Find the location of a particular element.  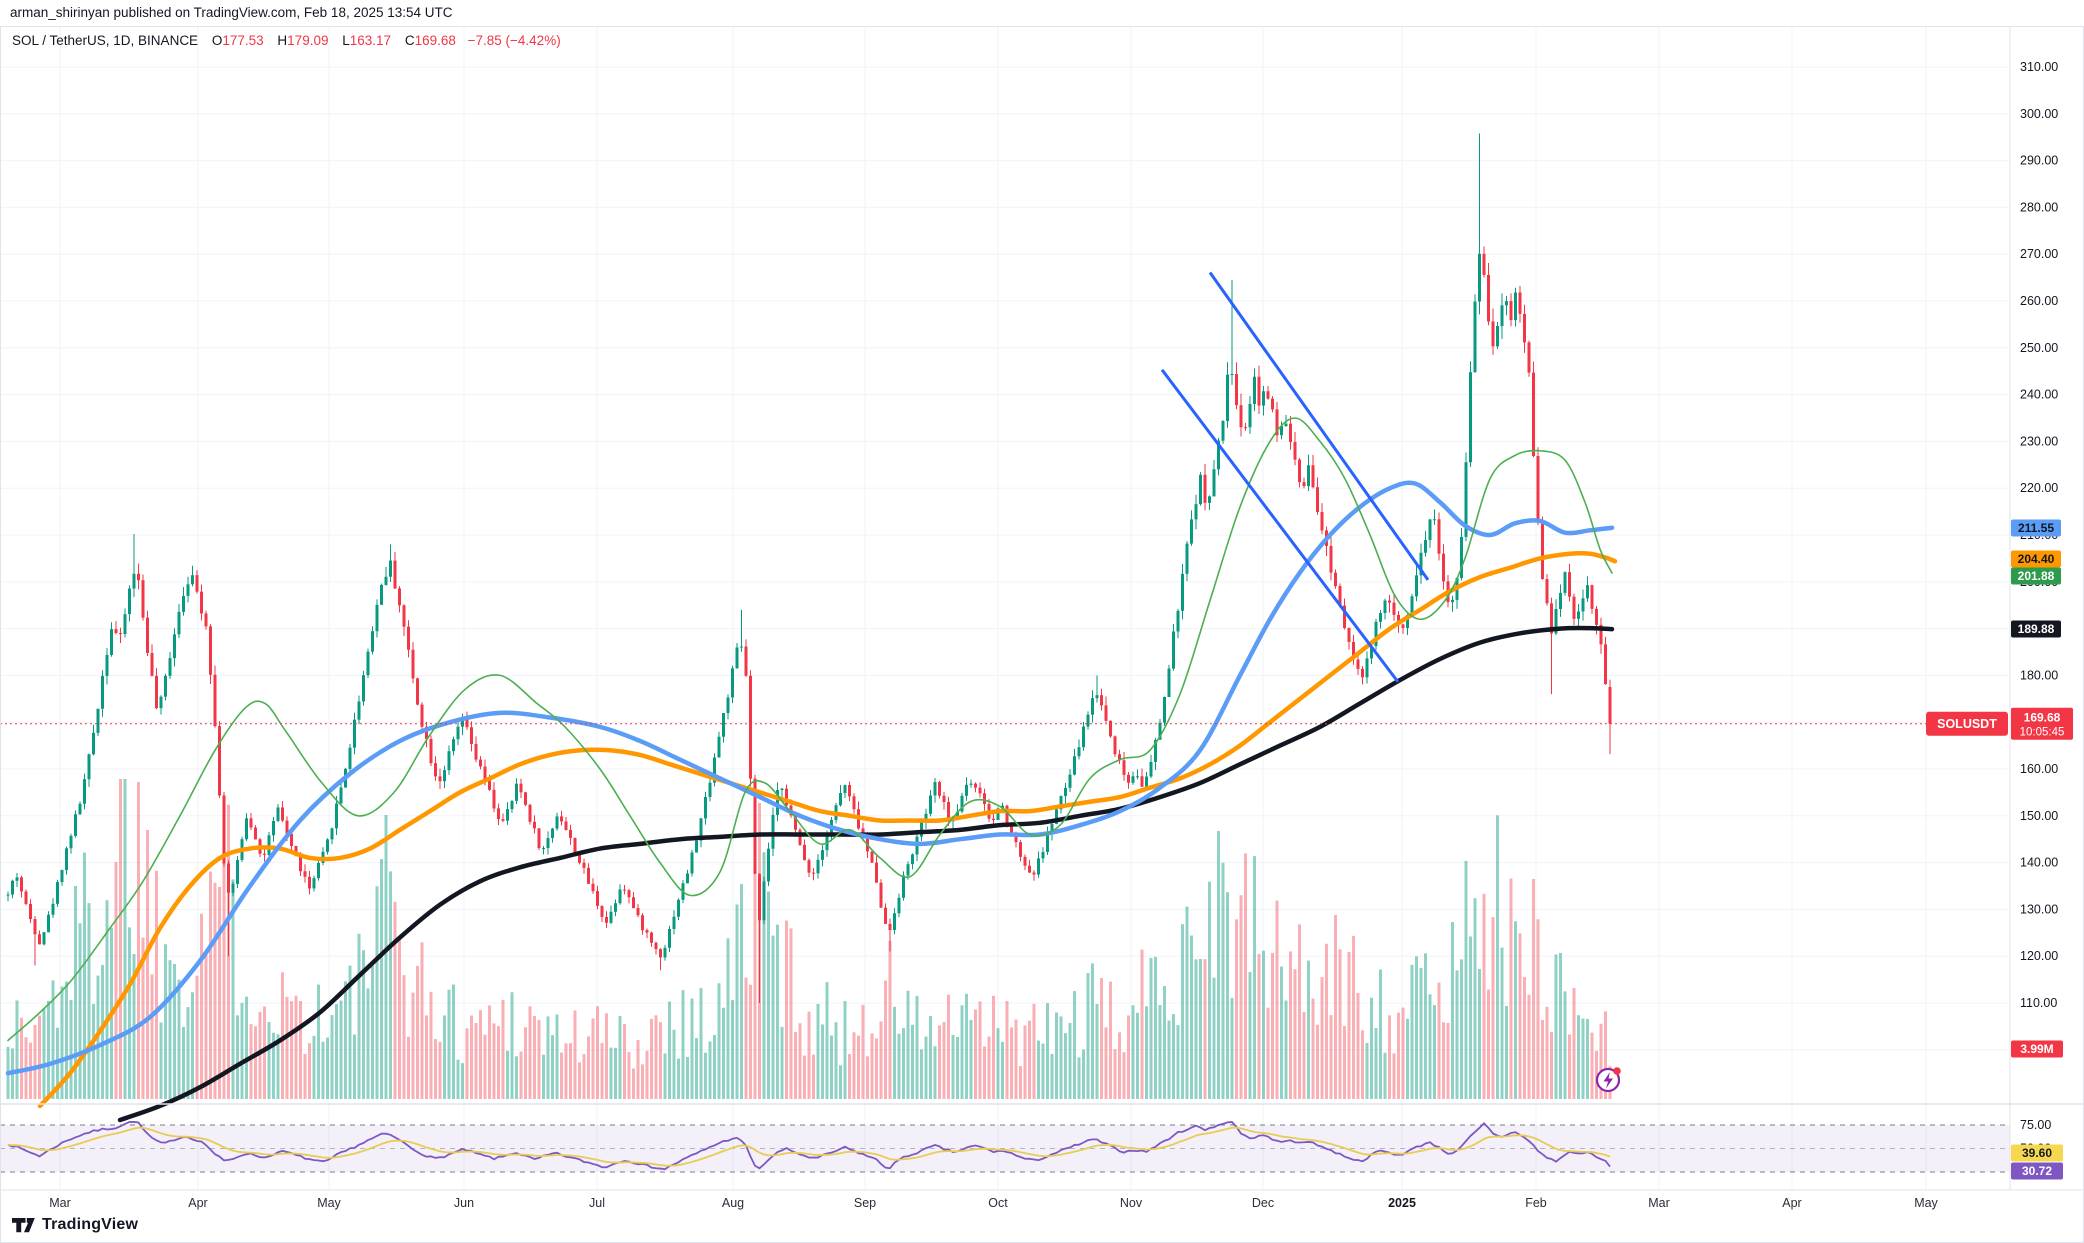

ma-blue-badge is located at coordinates (2036, 528).